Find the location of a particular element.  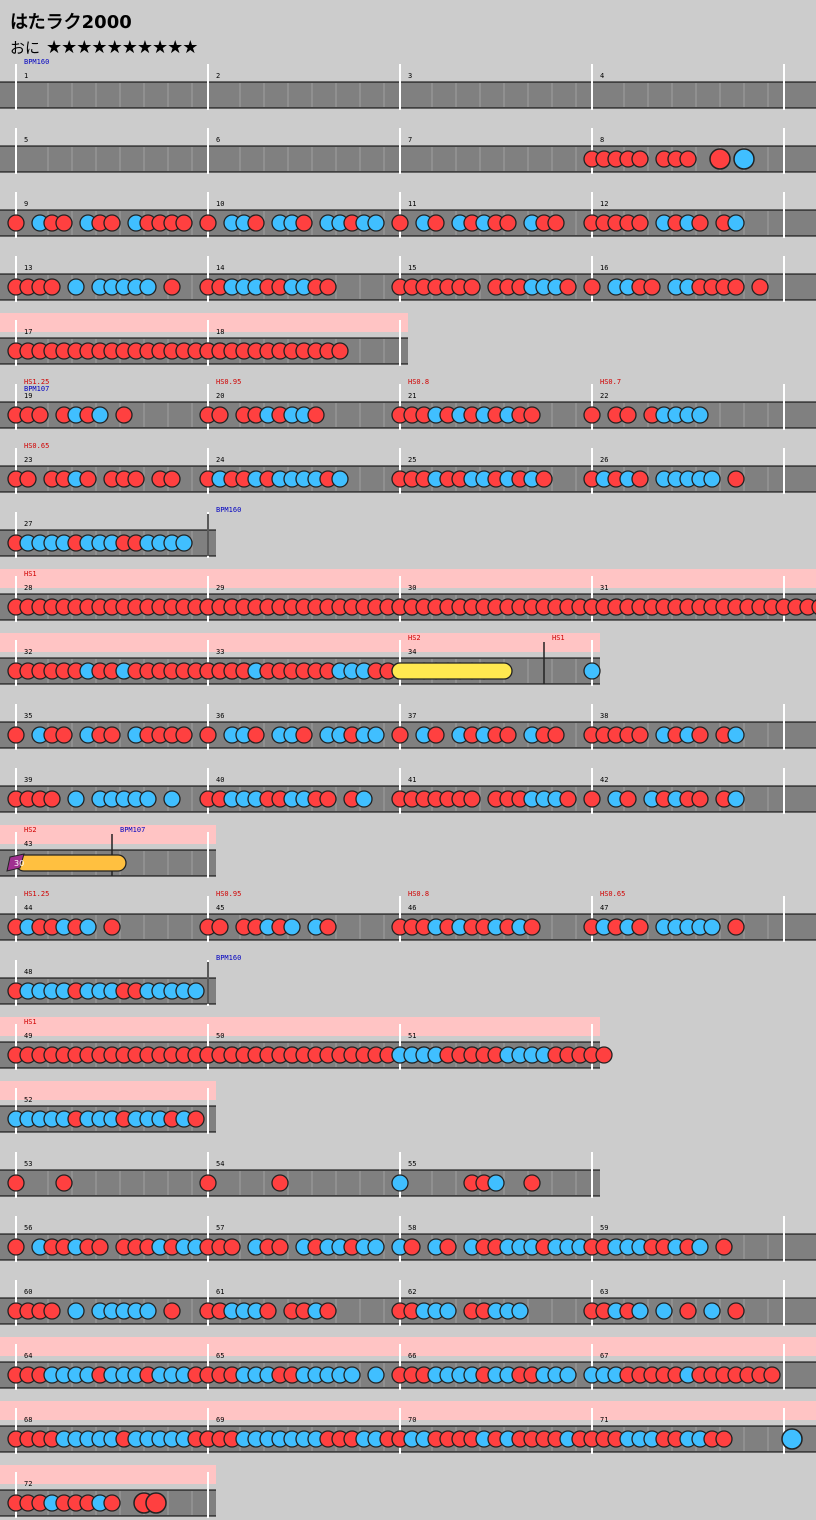

hs-label: HS0.8 is located at coordinates (418, 894).